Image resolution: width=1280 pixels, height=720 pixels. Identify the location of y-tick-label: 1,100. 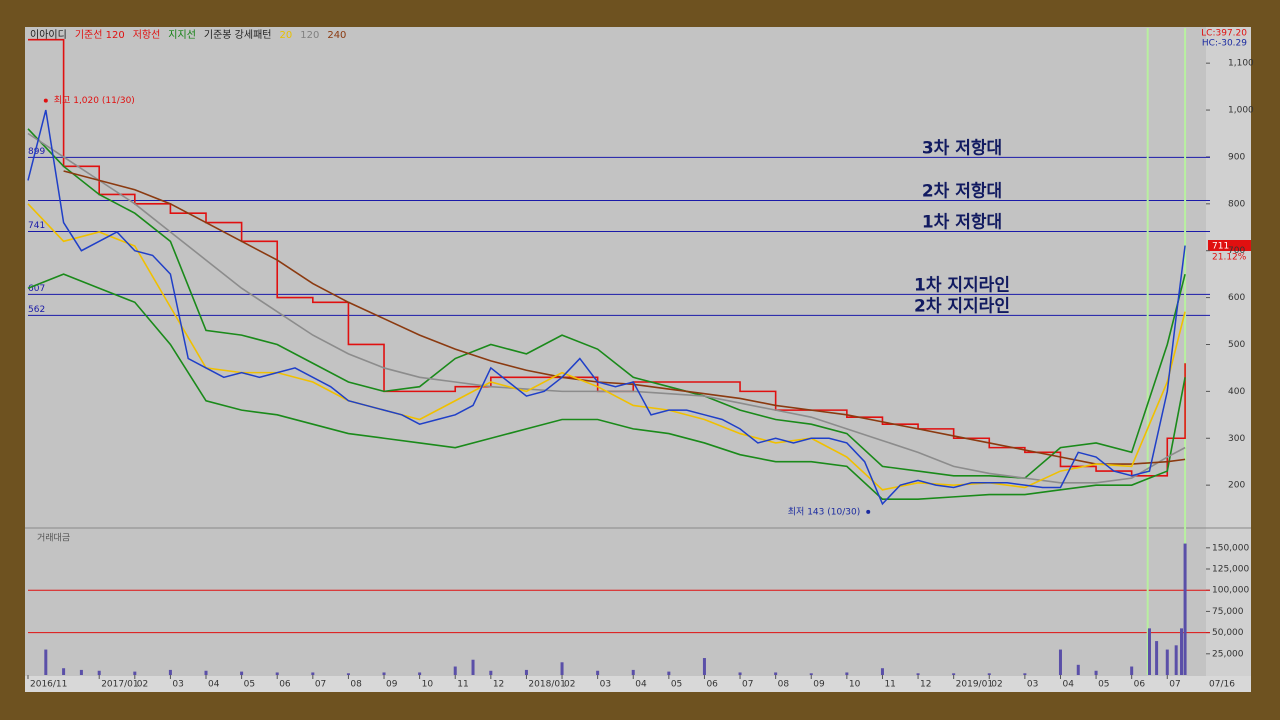
(1241, 64).